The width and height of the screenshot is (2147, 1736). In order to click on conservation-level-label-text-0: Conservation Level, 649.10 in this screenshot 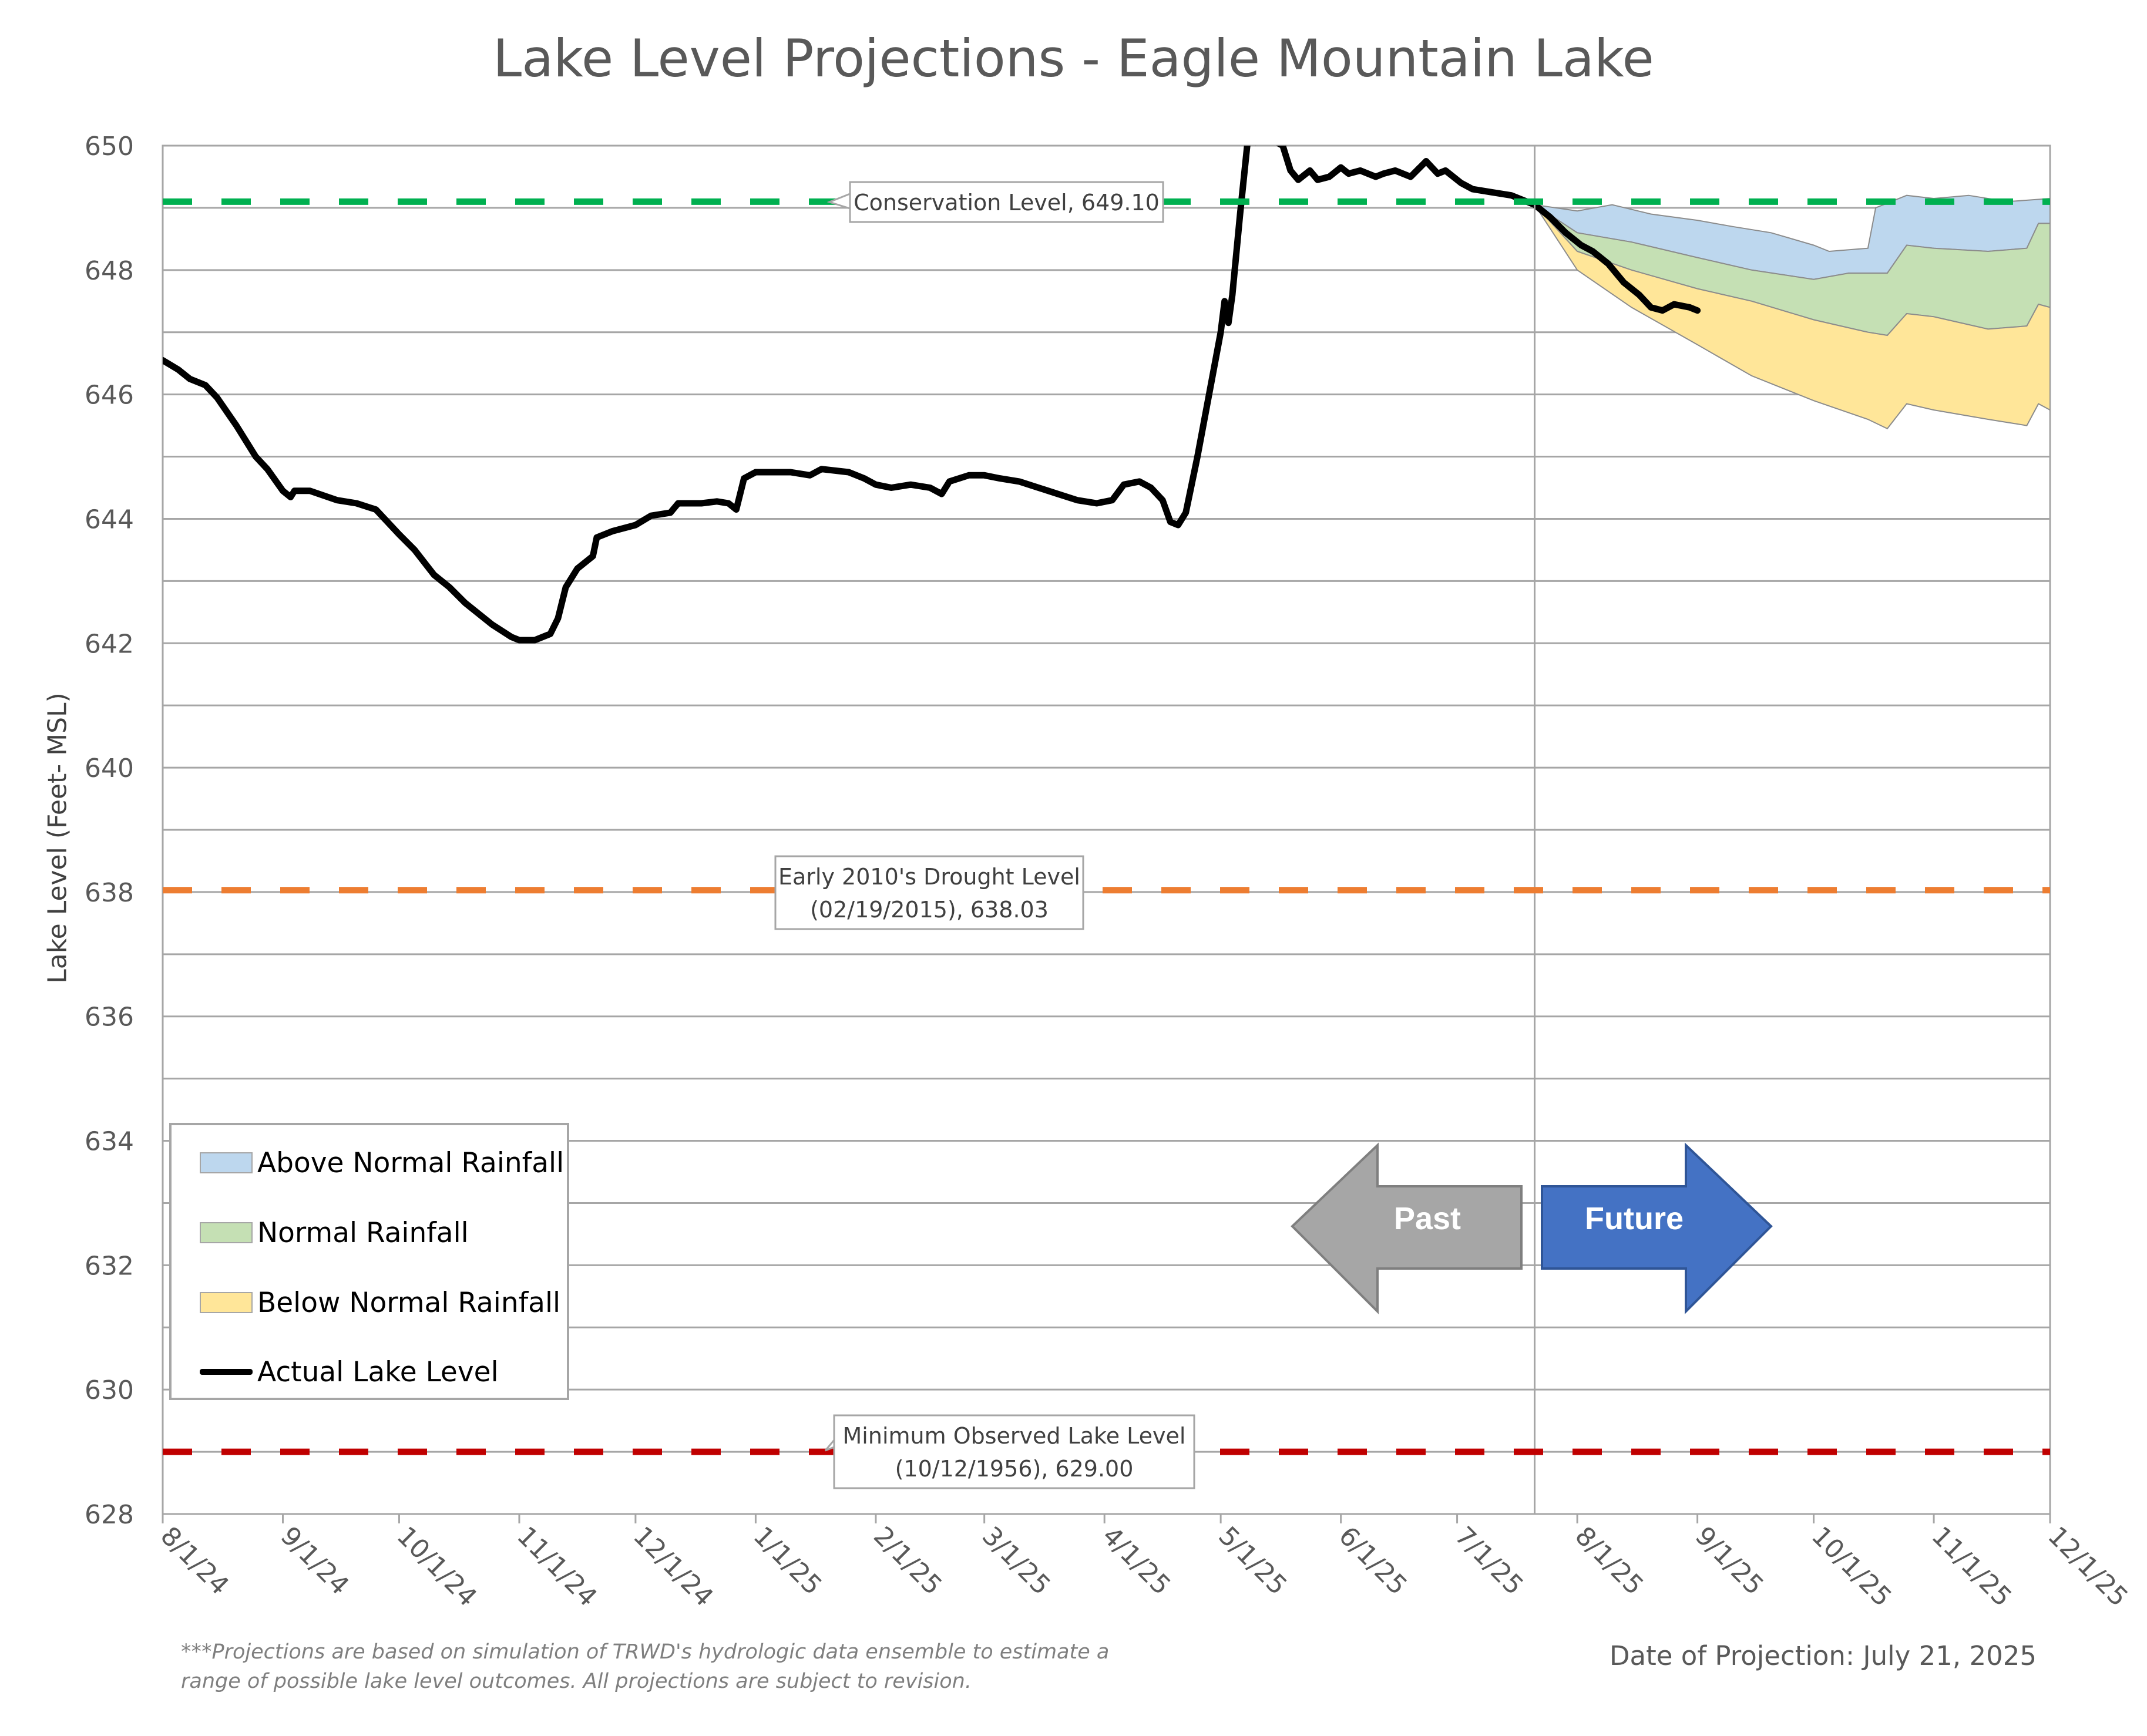, I will do `click(1007, 203)`.